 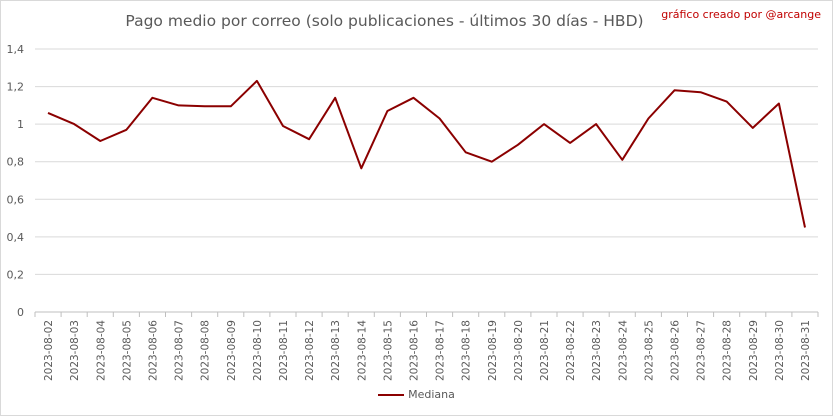 What do you see at coordinates (310, 350) in the screenshot?
I see `x-tick-label: 2023-08-12` at bounding box center [310, 350].